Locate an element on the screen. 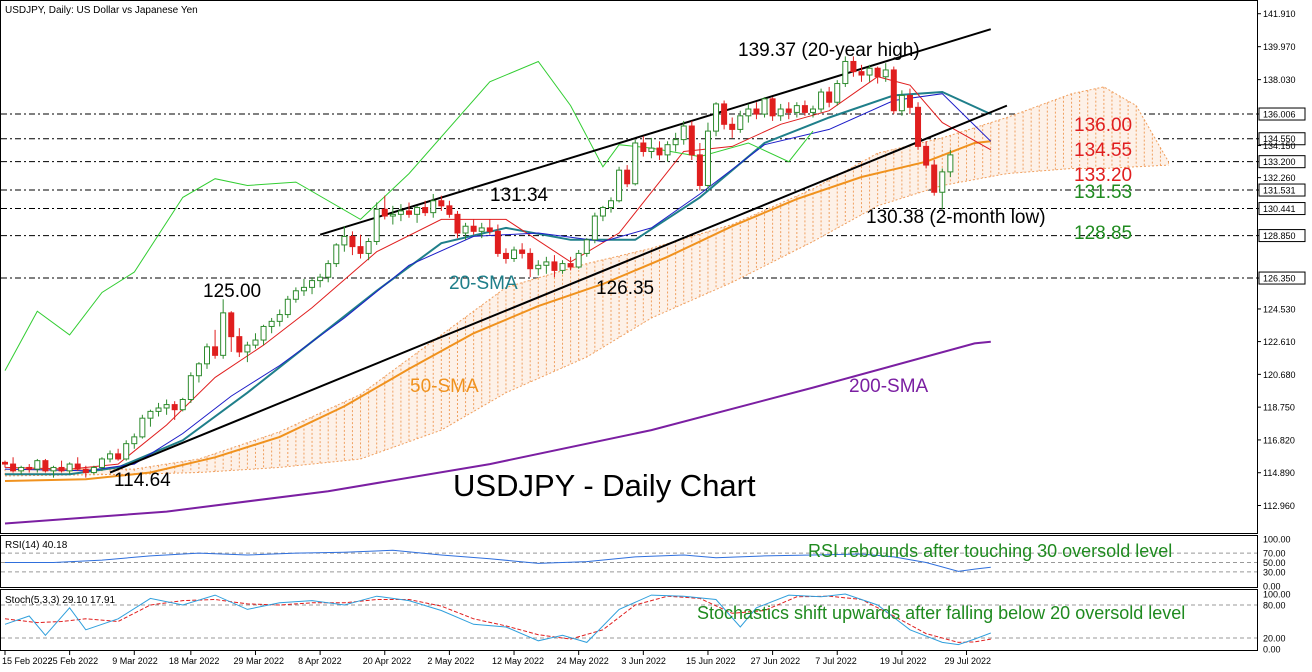 The image size is (1312, 672). price-tick-label: 126.350 is located at coordinates (1279, 279).